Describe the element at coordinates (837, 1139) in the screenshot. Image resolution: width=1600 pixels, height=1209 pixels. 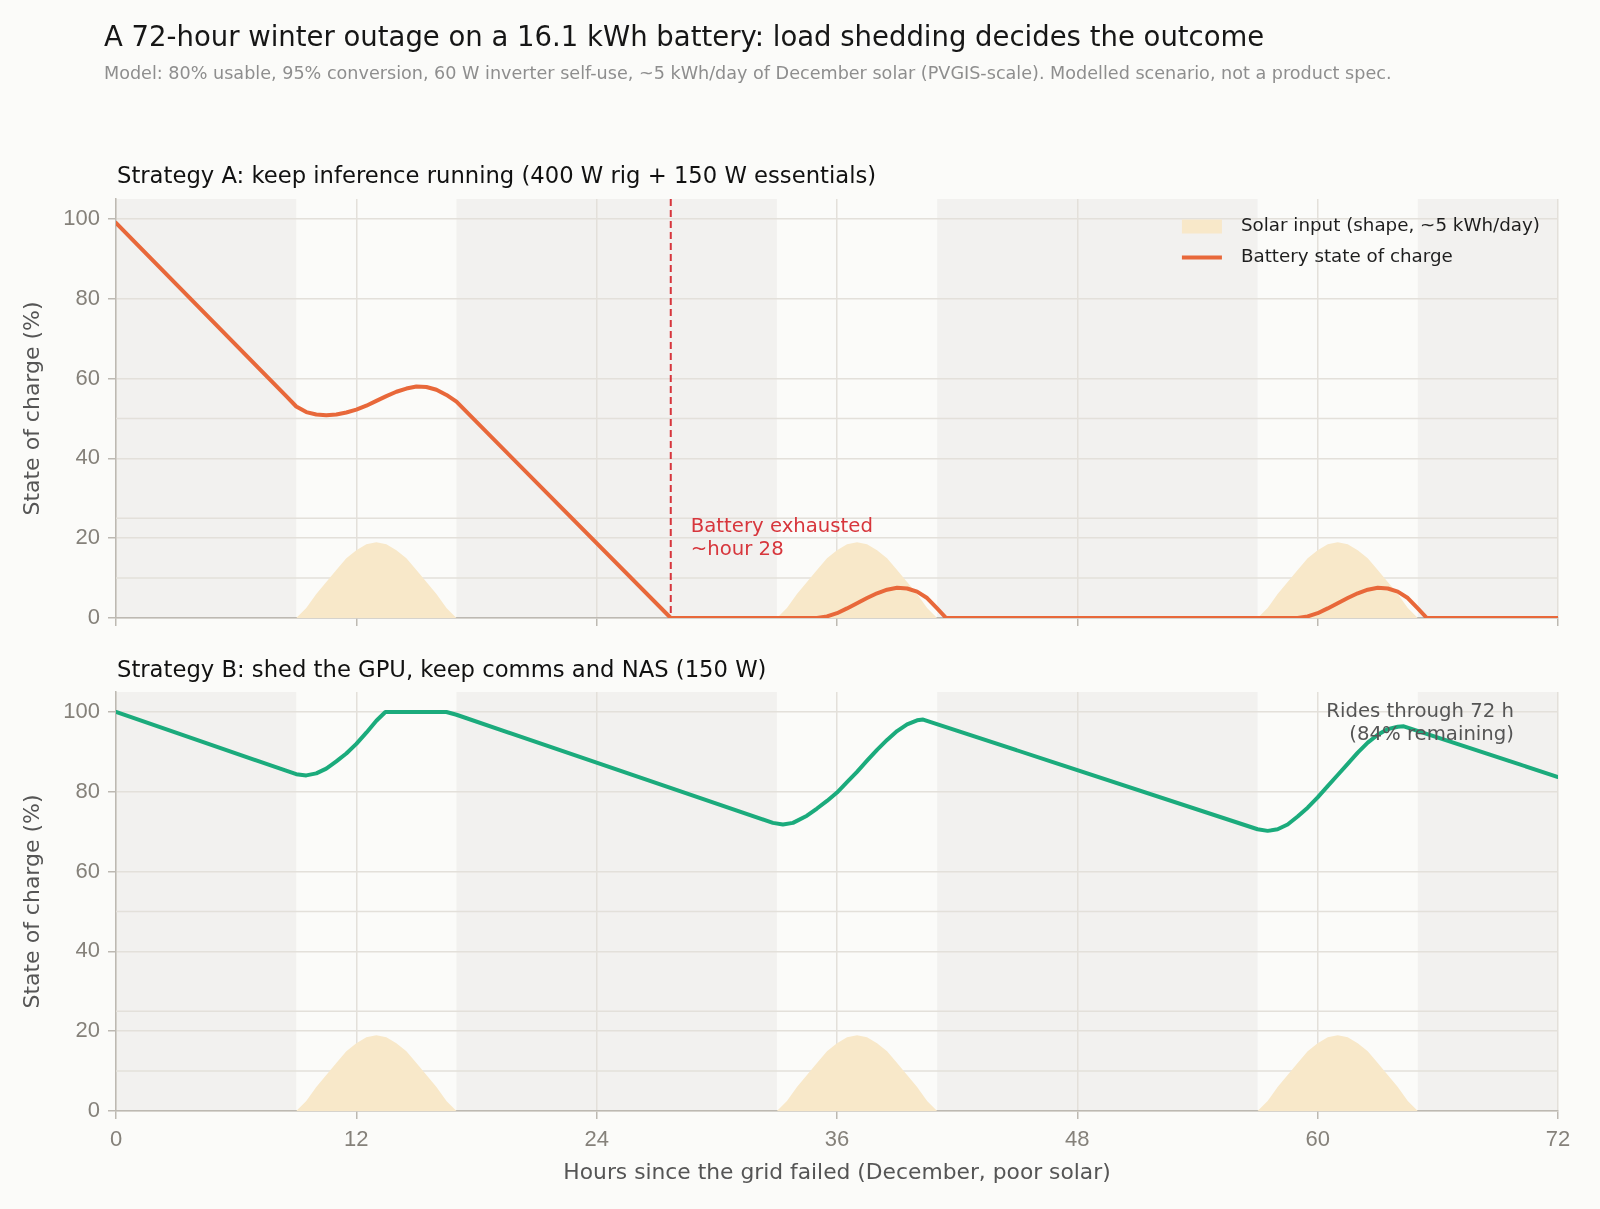
I see `x-tick-label: 36` at that location.